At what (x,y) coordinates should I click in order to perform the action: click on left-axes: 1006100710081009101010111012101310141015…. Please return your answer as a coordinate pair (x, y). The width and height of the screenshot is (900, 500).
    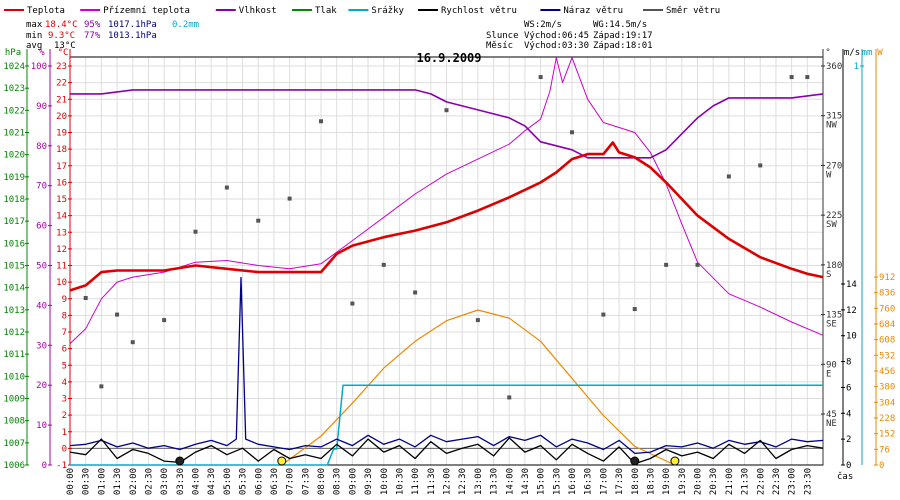
    Looking at the image, I should click on (37, 259).